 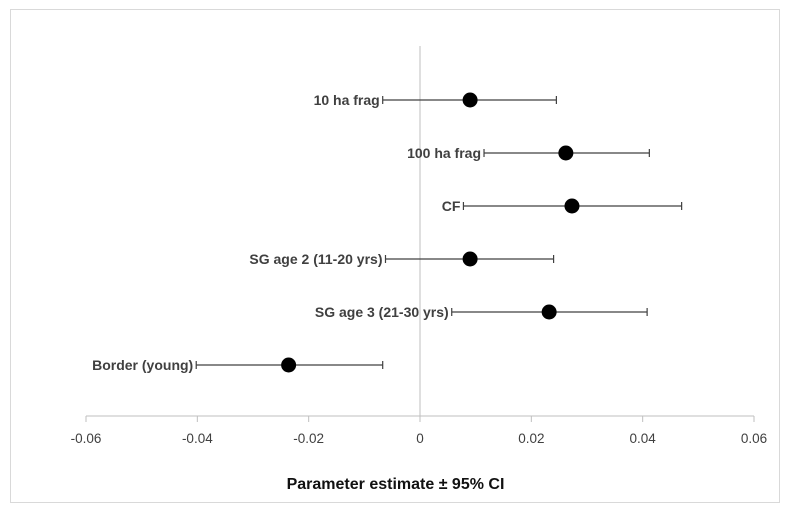 I want to click on row-5: Border (young), so click(x=238, y=365).